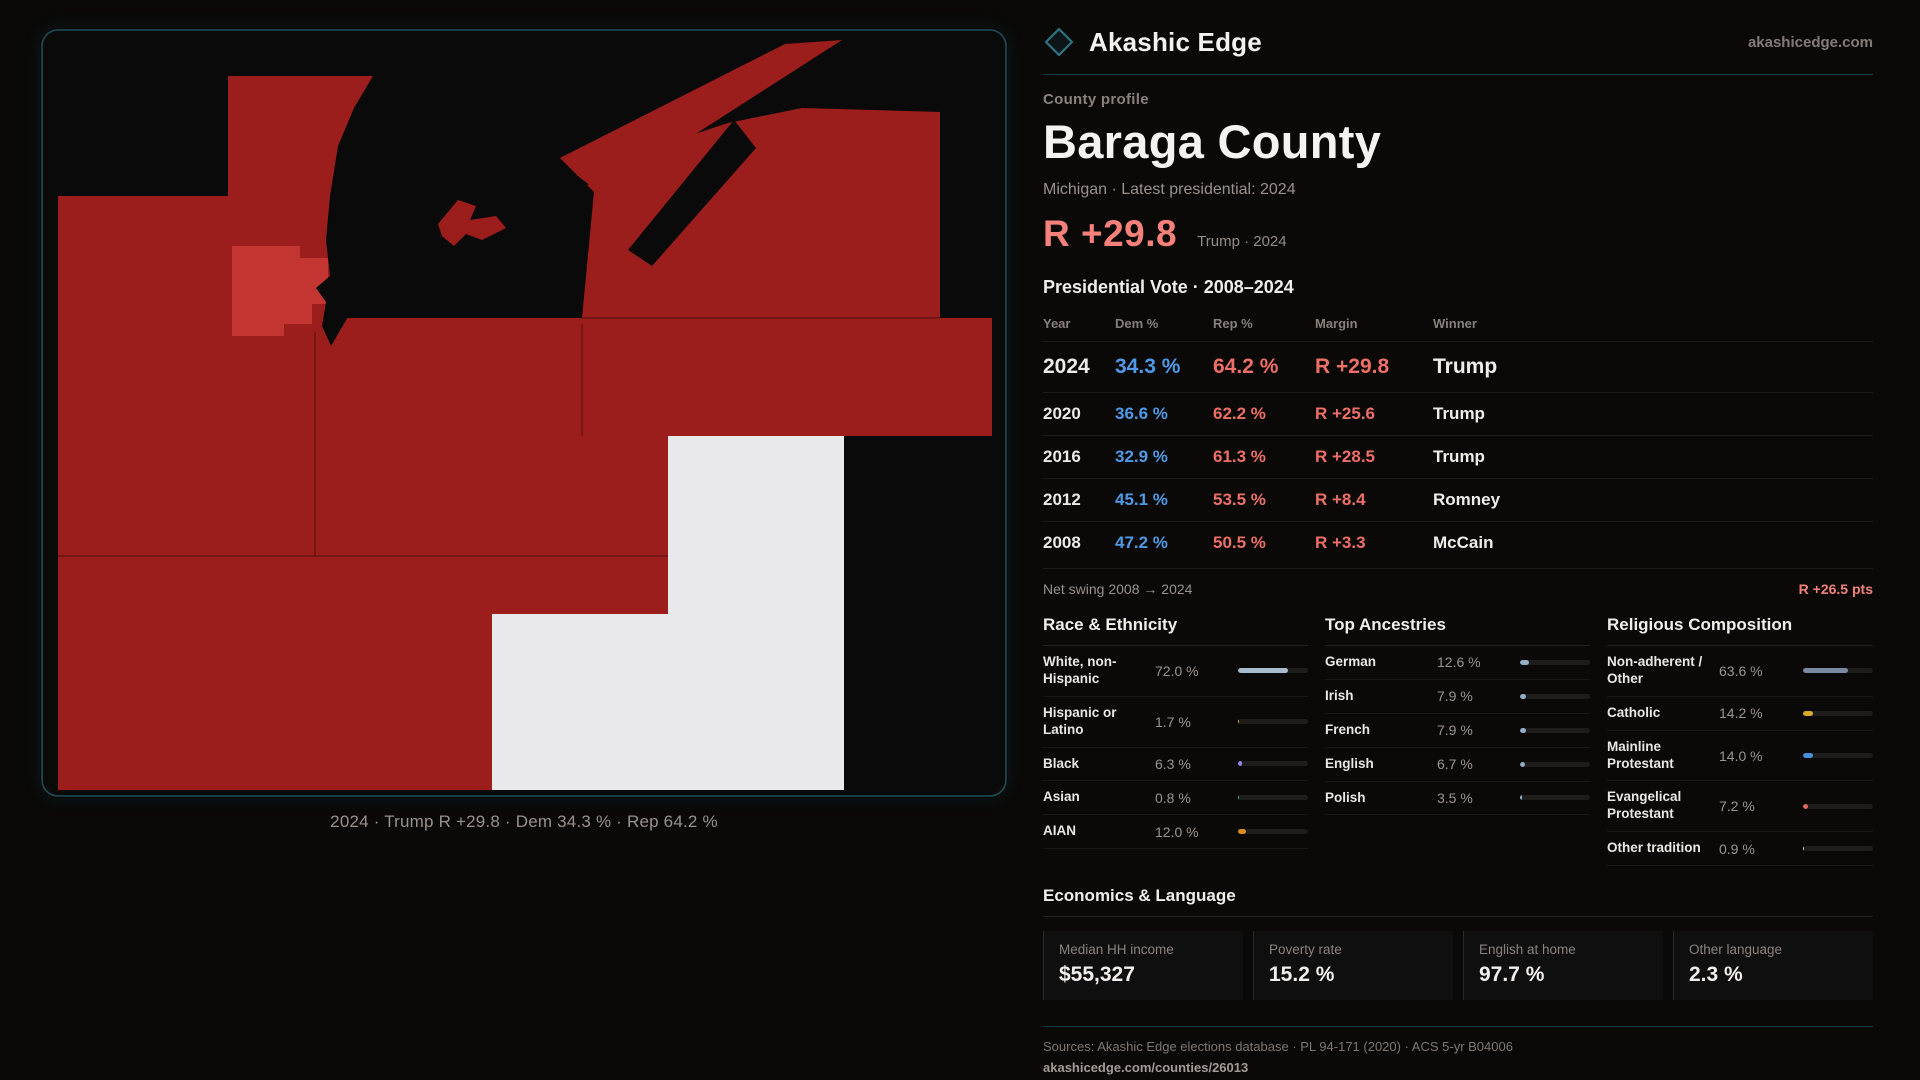 The width and height of the screenshot is (1920, 1080). Describe the element at coordinates (1175, 671) in the screenshot. I see `stat-row: White, non-Hispanic 72.0 %` at that location.